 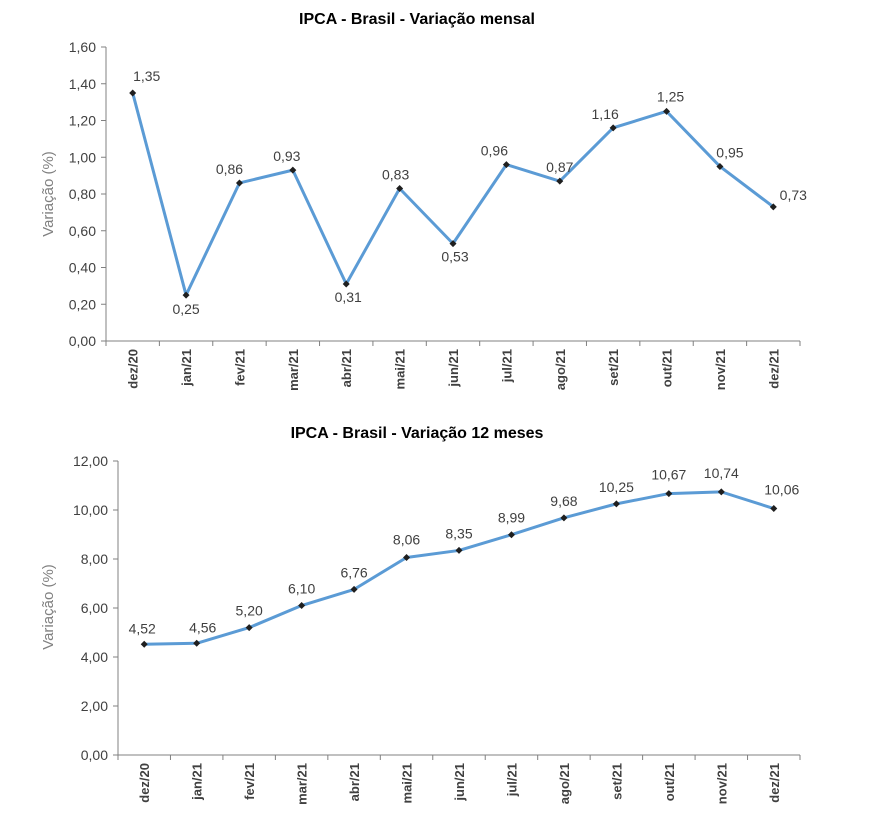 I want to click on data-label: 0,96, so click(x=494, y=151).